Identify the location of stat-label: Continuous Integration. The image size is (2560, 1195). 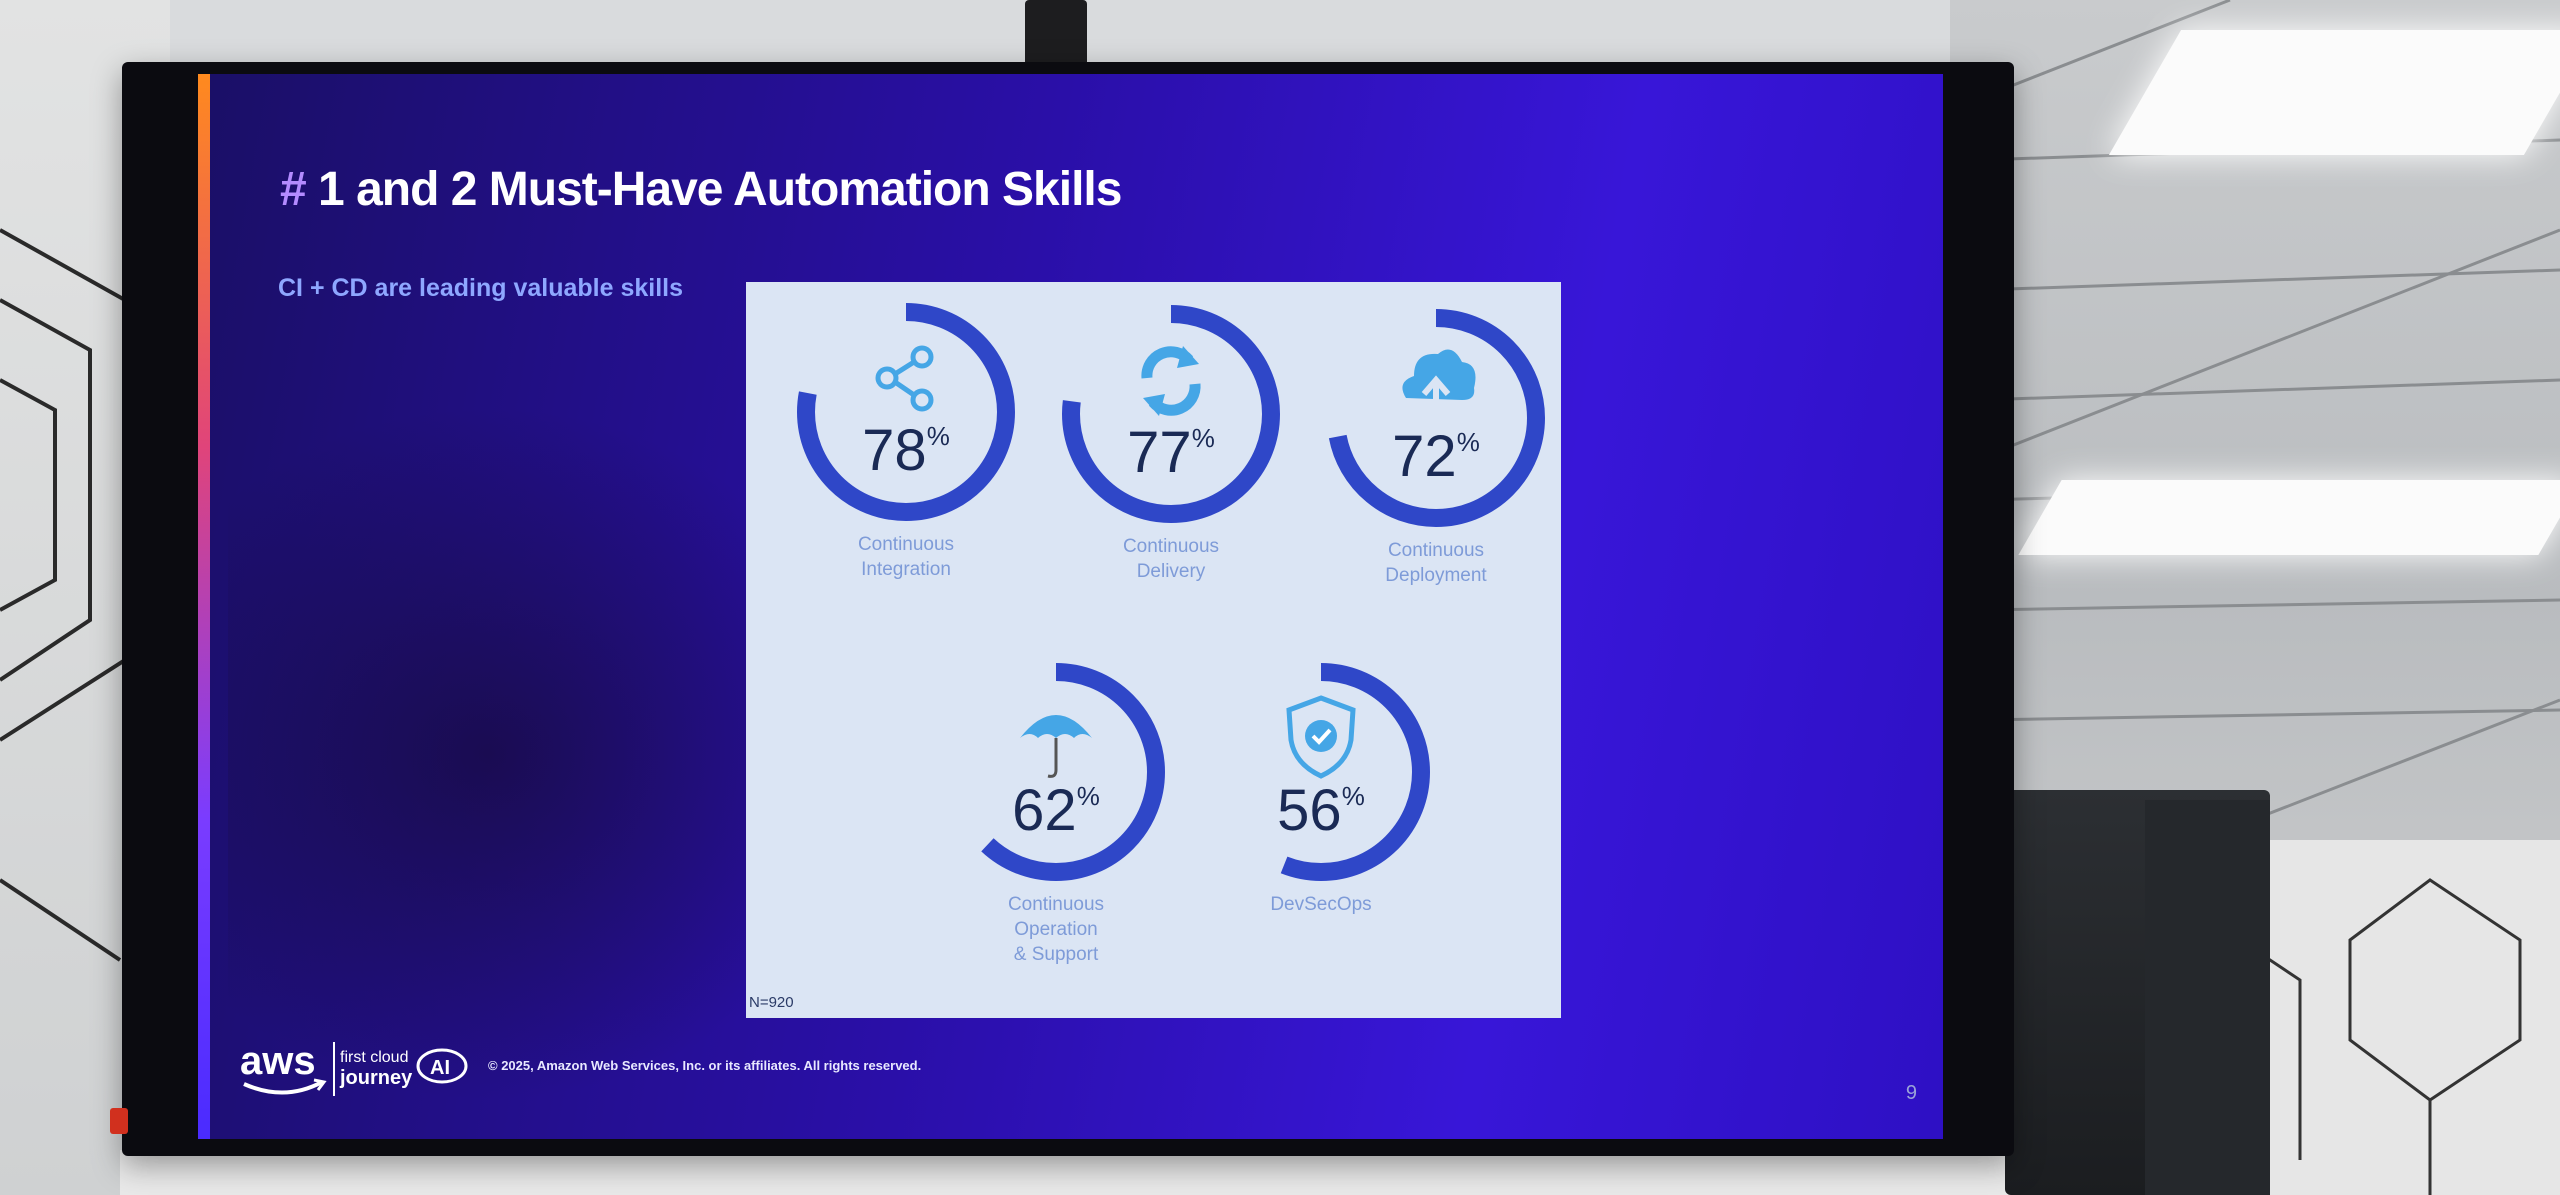
(906, 557).